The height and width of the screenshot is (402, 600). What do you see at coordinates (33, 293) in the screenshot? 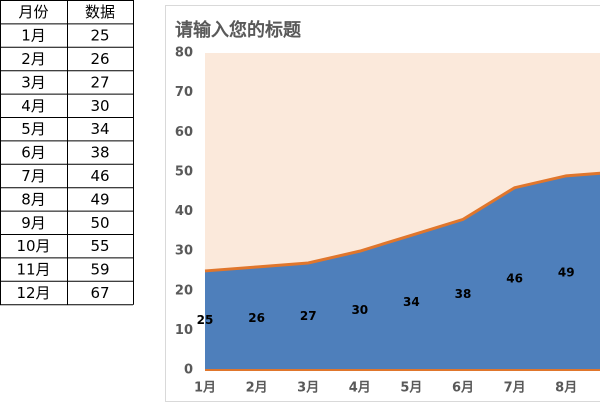
I see `table-cell: 12月` at bounding box center [33, 293].